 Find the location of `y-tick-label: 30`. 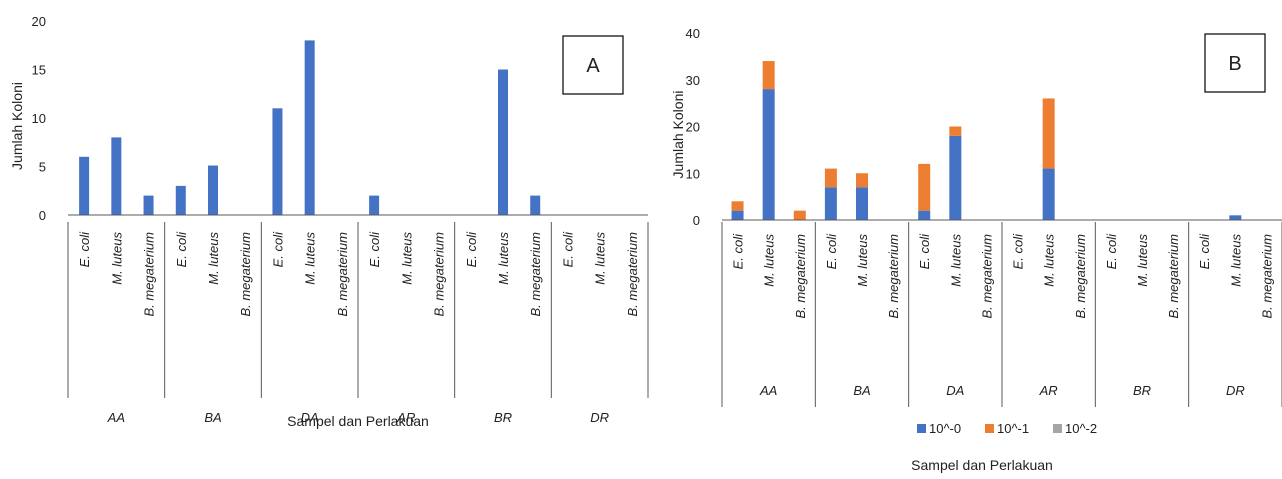

y-tick-label: 30 is located at coordinates (693, 80).